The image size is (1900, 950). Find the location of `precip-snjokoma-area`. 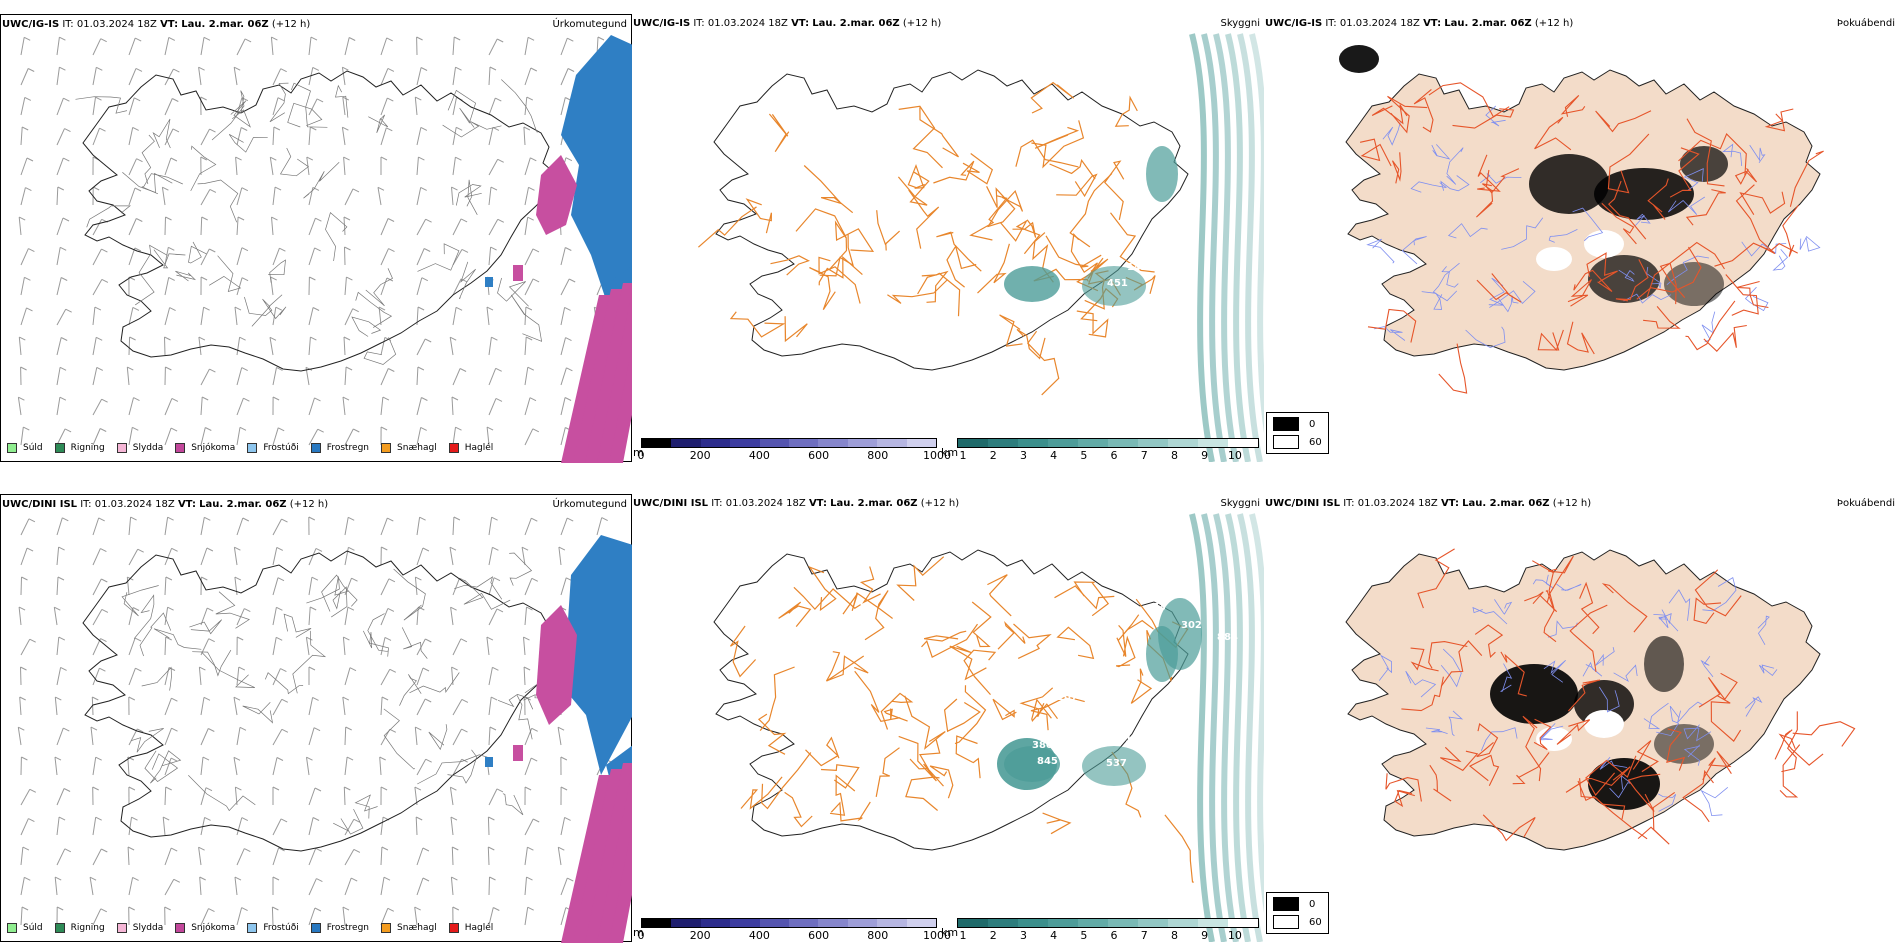

precip-snjokoma-area is located at coordinates (573, 309).